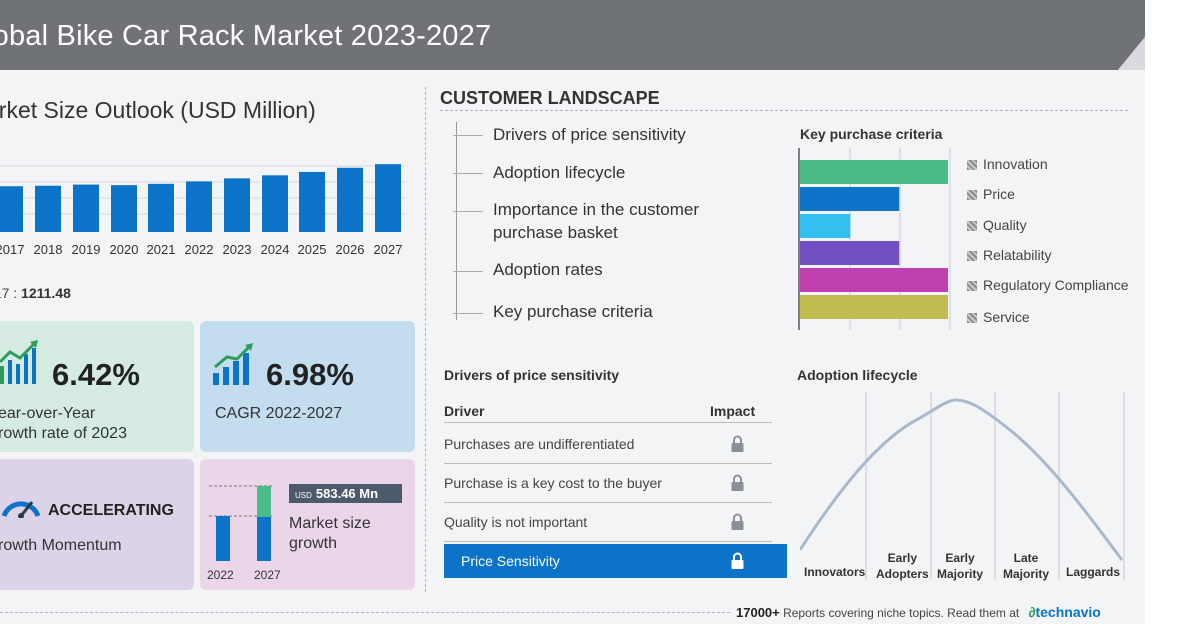  I want to click on landscape-item: Key purchase criteria, so click(573, 311).